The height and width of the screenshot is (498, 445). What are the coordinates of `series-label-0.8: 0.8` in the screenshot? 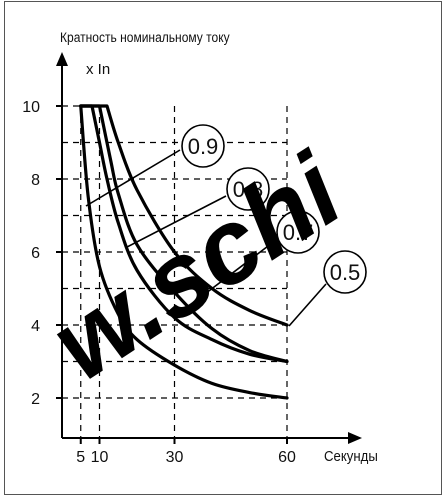 It's located at (248, 189).